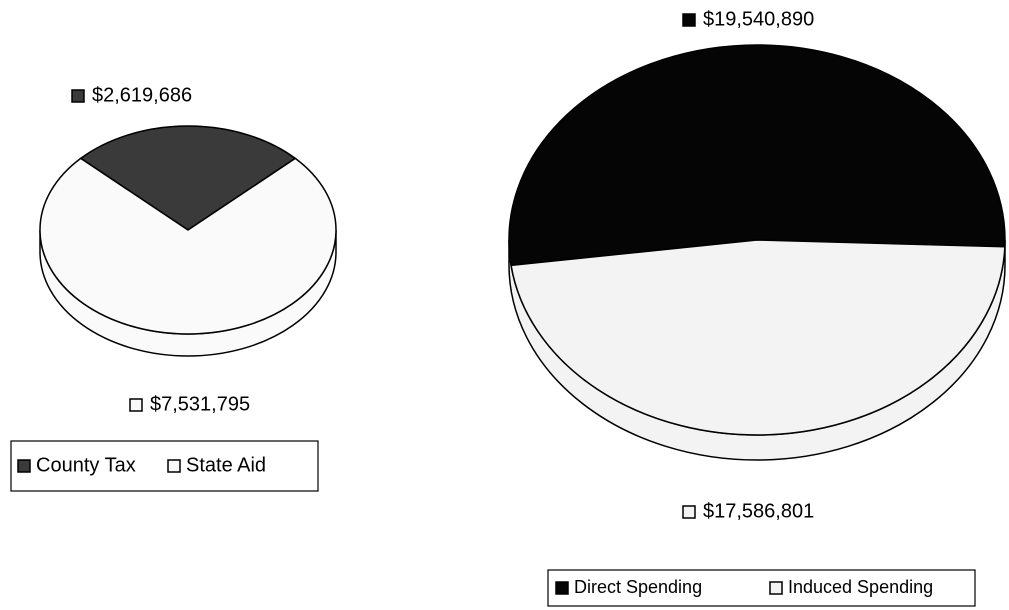 The width and height of the screenshot is (1009, 610). I want to click on data-label: $17,586,801, so click(758, 511).